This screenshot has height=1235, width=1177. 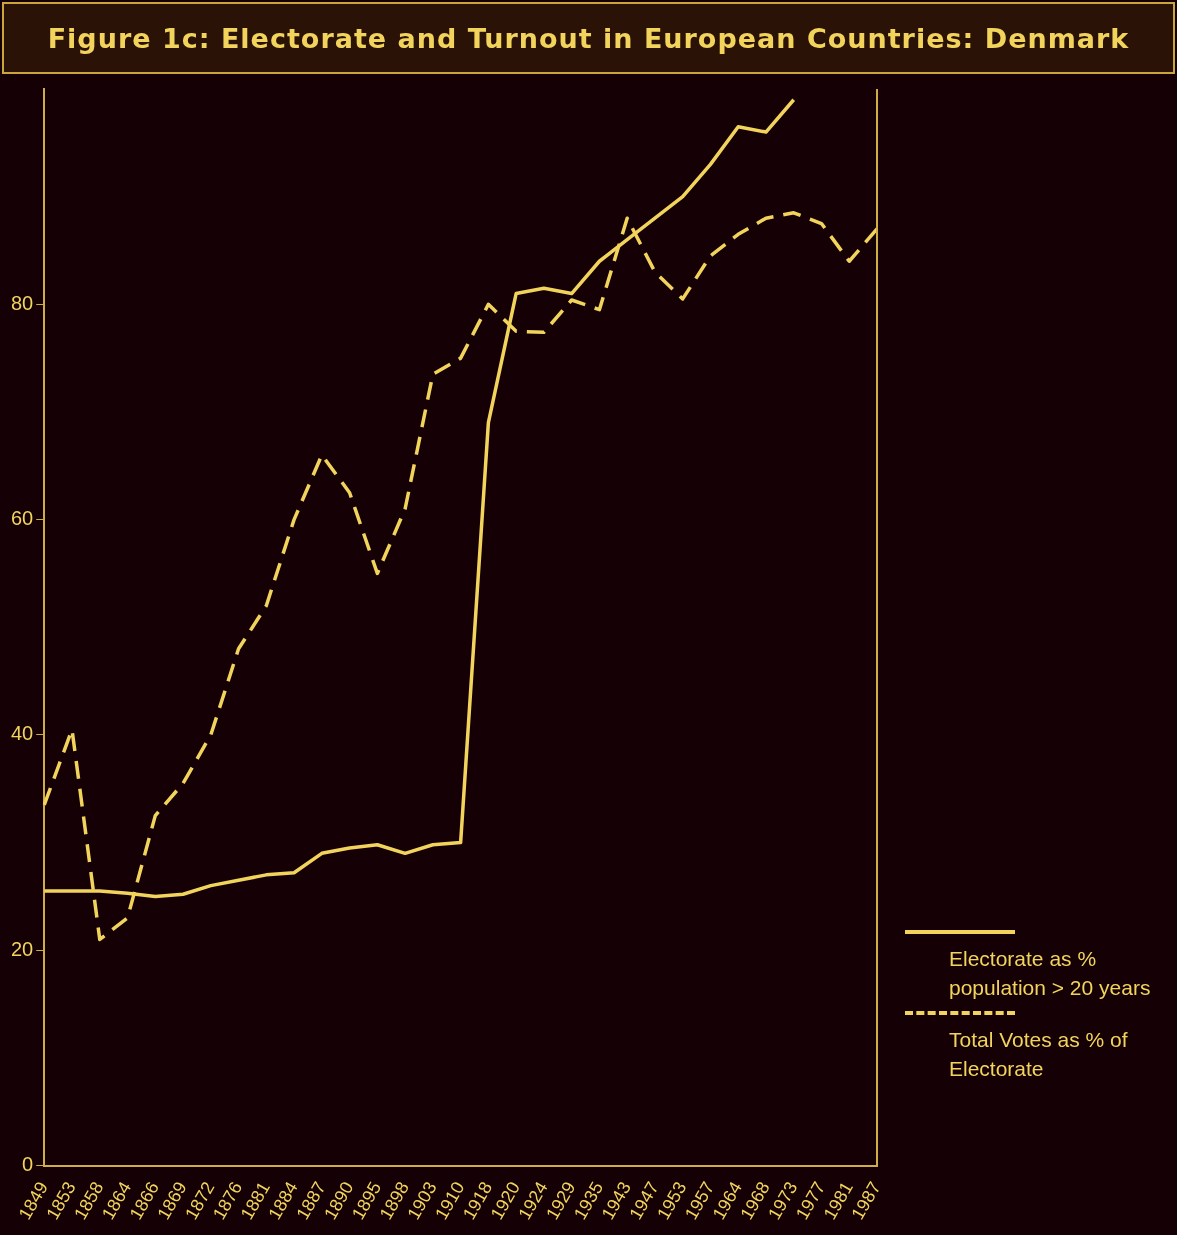 I want to click on y-tick-label: 20, so click(x=22, y=948).